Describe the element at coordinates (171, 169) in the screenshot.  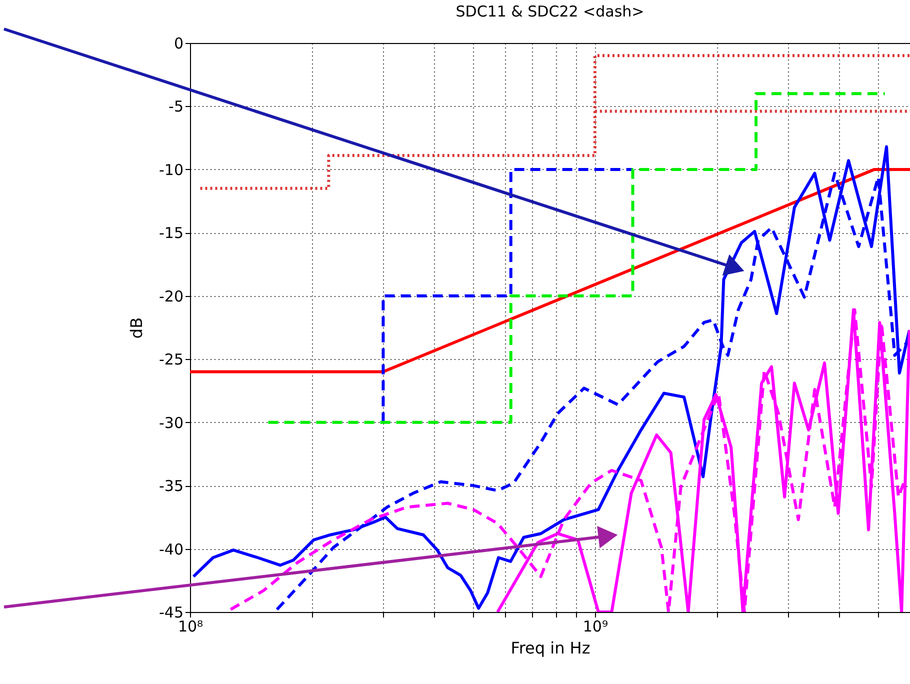
I see `y-tick-label: -10` at that location.